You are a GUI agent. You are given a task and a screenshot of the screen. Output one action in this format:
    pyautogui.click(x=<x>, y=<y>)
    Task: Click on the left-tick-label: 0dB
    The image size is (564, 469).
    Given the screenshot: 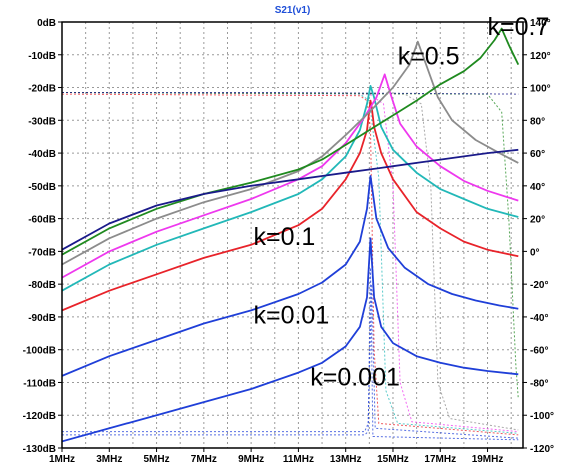 What is the action you would take?
    pyautogui.click(x=46, y=23)
    